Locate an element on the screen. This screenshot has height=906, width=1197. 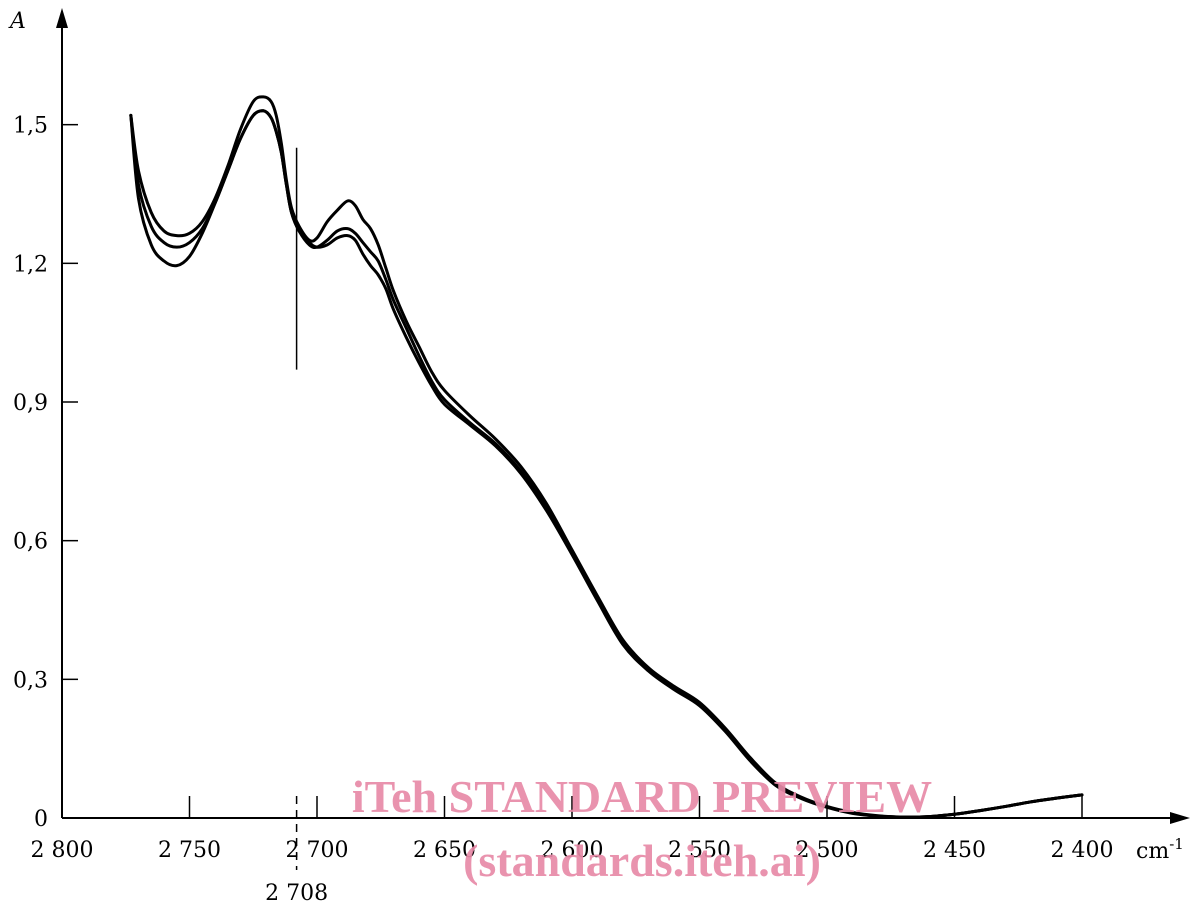
x-tick-label: 2 450 is located at coordinates (954, 850).